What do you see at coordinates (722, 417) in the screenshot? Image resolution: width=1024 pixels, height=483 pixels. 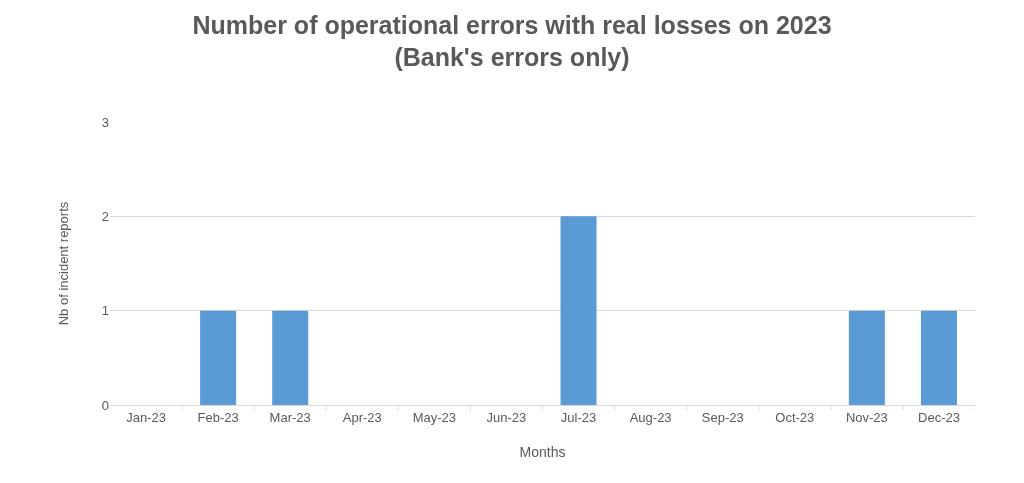 I see `x-tick-label: Sep-23` at bounding box center [722, 417].